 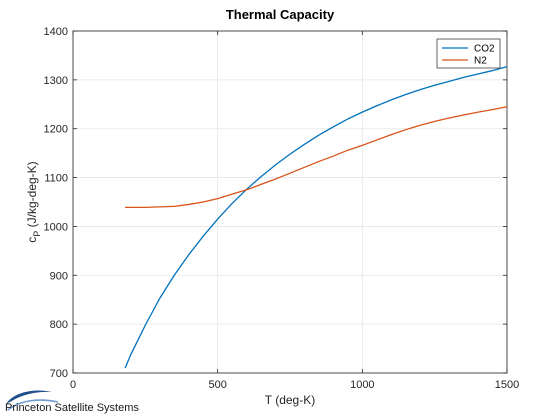 I want to click on company-logo: Princeton Satellite Systems, so click(x=72, y=402).